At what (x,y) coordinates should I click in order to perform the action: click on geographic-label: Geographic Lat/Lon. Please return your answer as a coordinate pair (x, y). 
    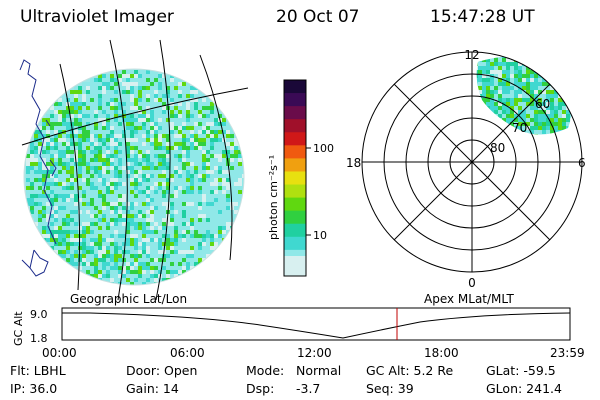
    Looking at the image, I should click on (128, 299).